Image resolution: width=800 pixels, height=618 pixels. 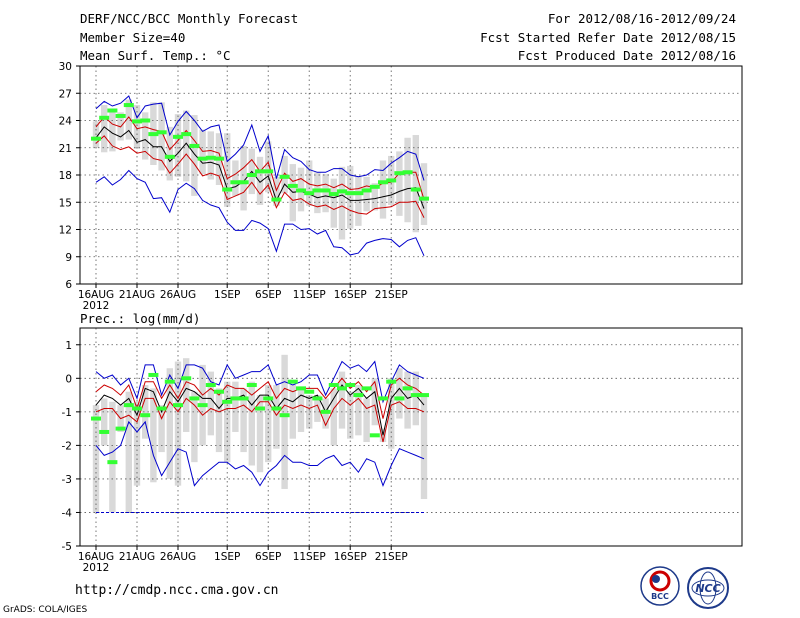 What do you see at coordinates (96, 295) in the screenshot?
I see `x-tick-label: 16AUG` at bounding box center [96, 295].